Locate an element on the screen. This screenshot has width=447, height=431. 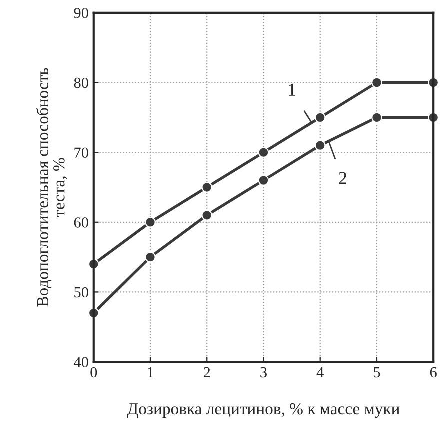
y-tick-label: 80 is located at coordinates (81, 83).